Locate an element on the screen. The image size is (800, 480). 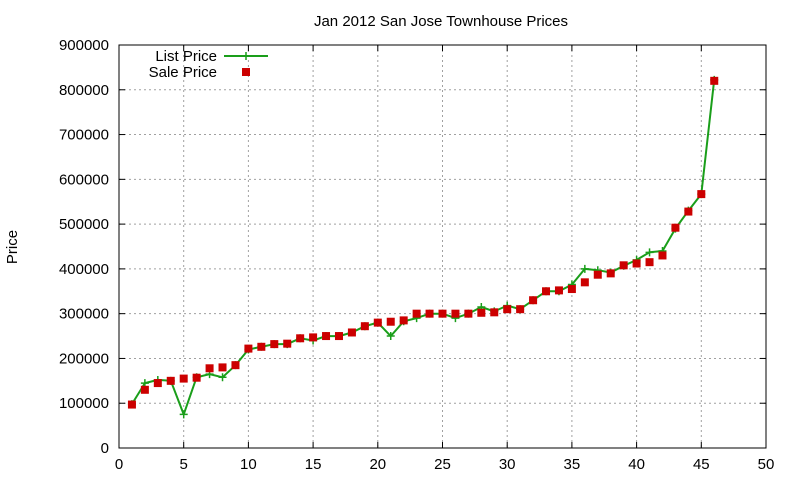
legend: List Price Sale Price is located at coordinates (208, 64).